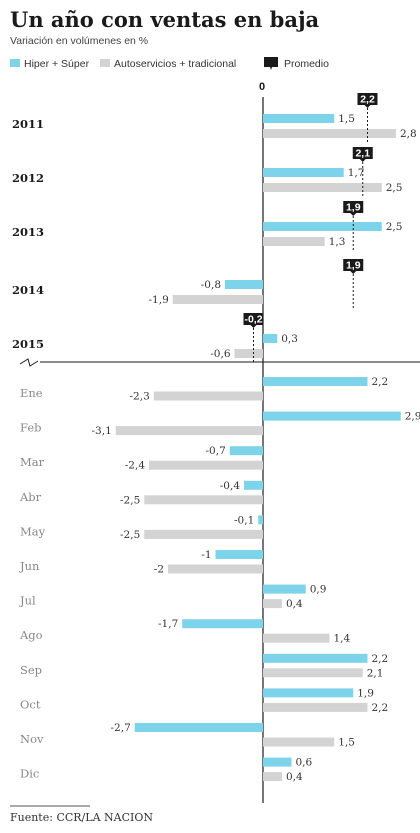  What do you see at coordinates (272, 604) in the screenshot?
I see `month-jul-auto-bar` at bounding box center [272, 604].